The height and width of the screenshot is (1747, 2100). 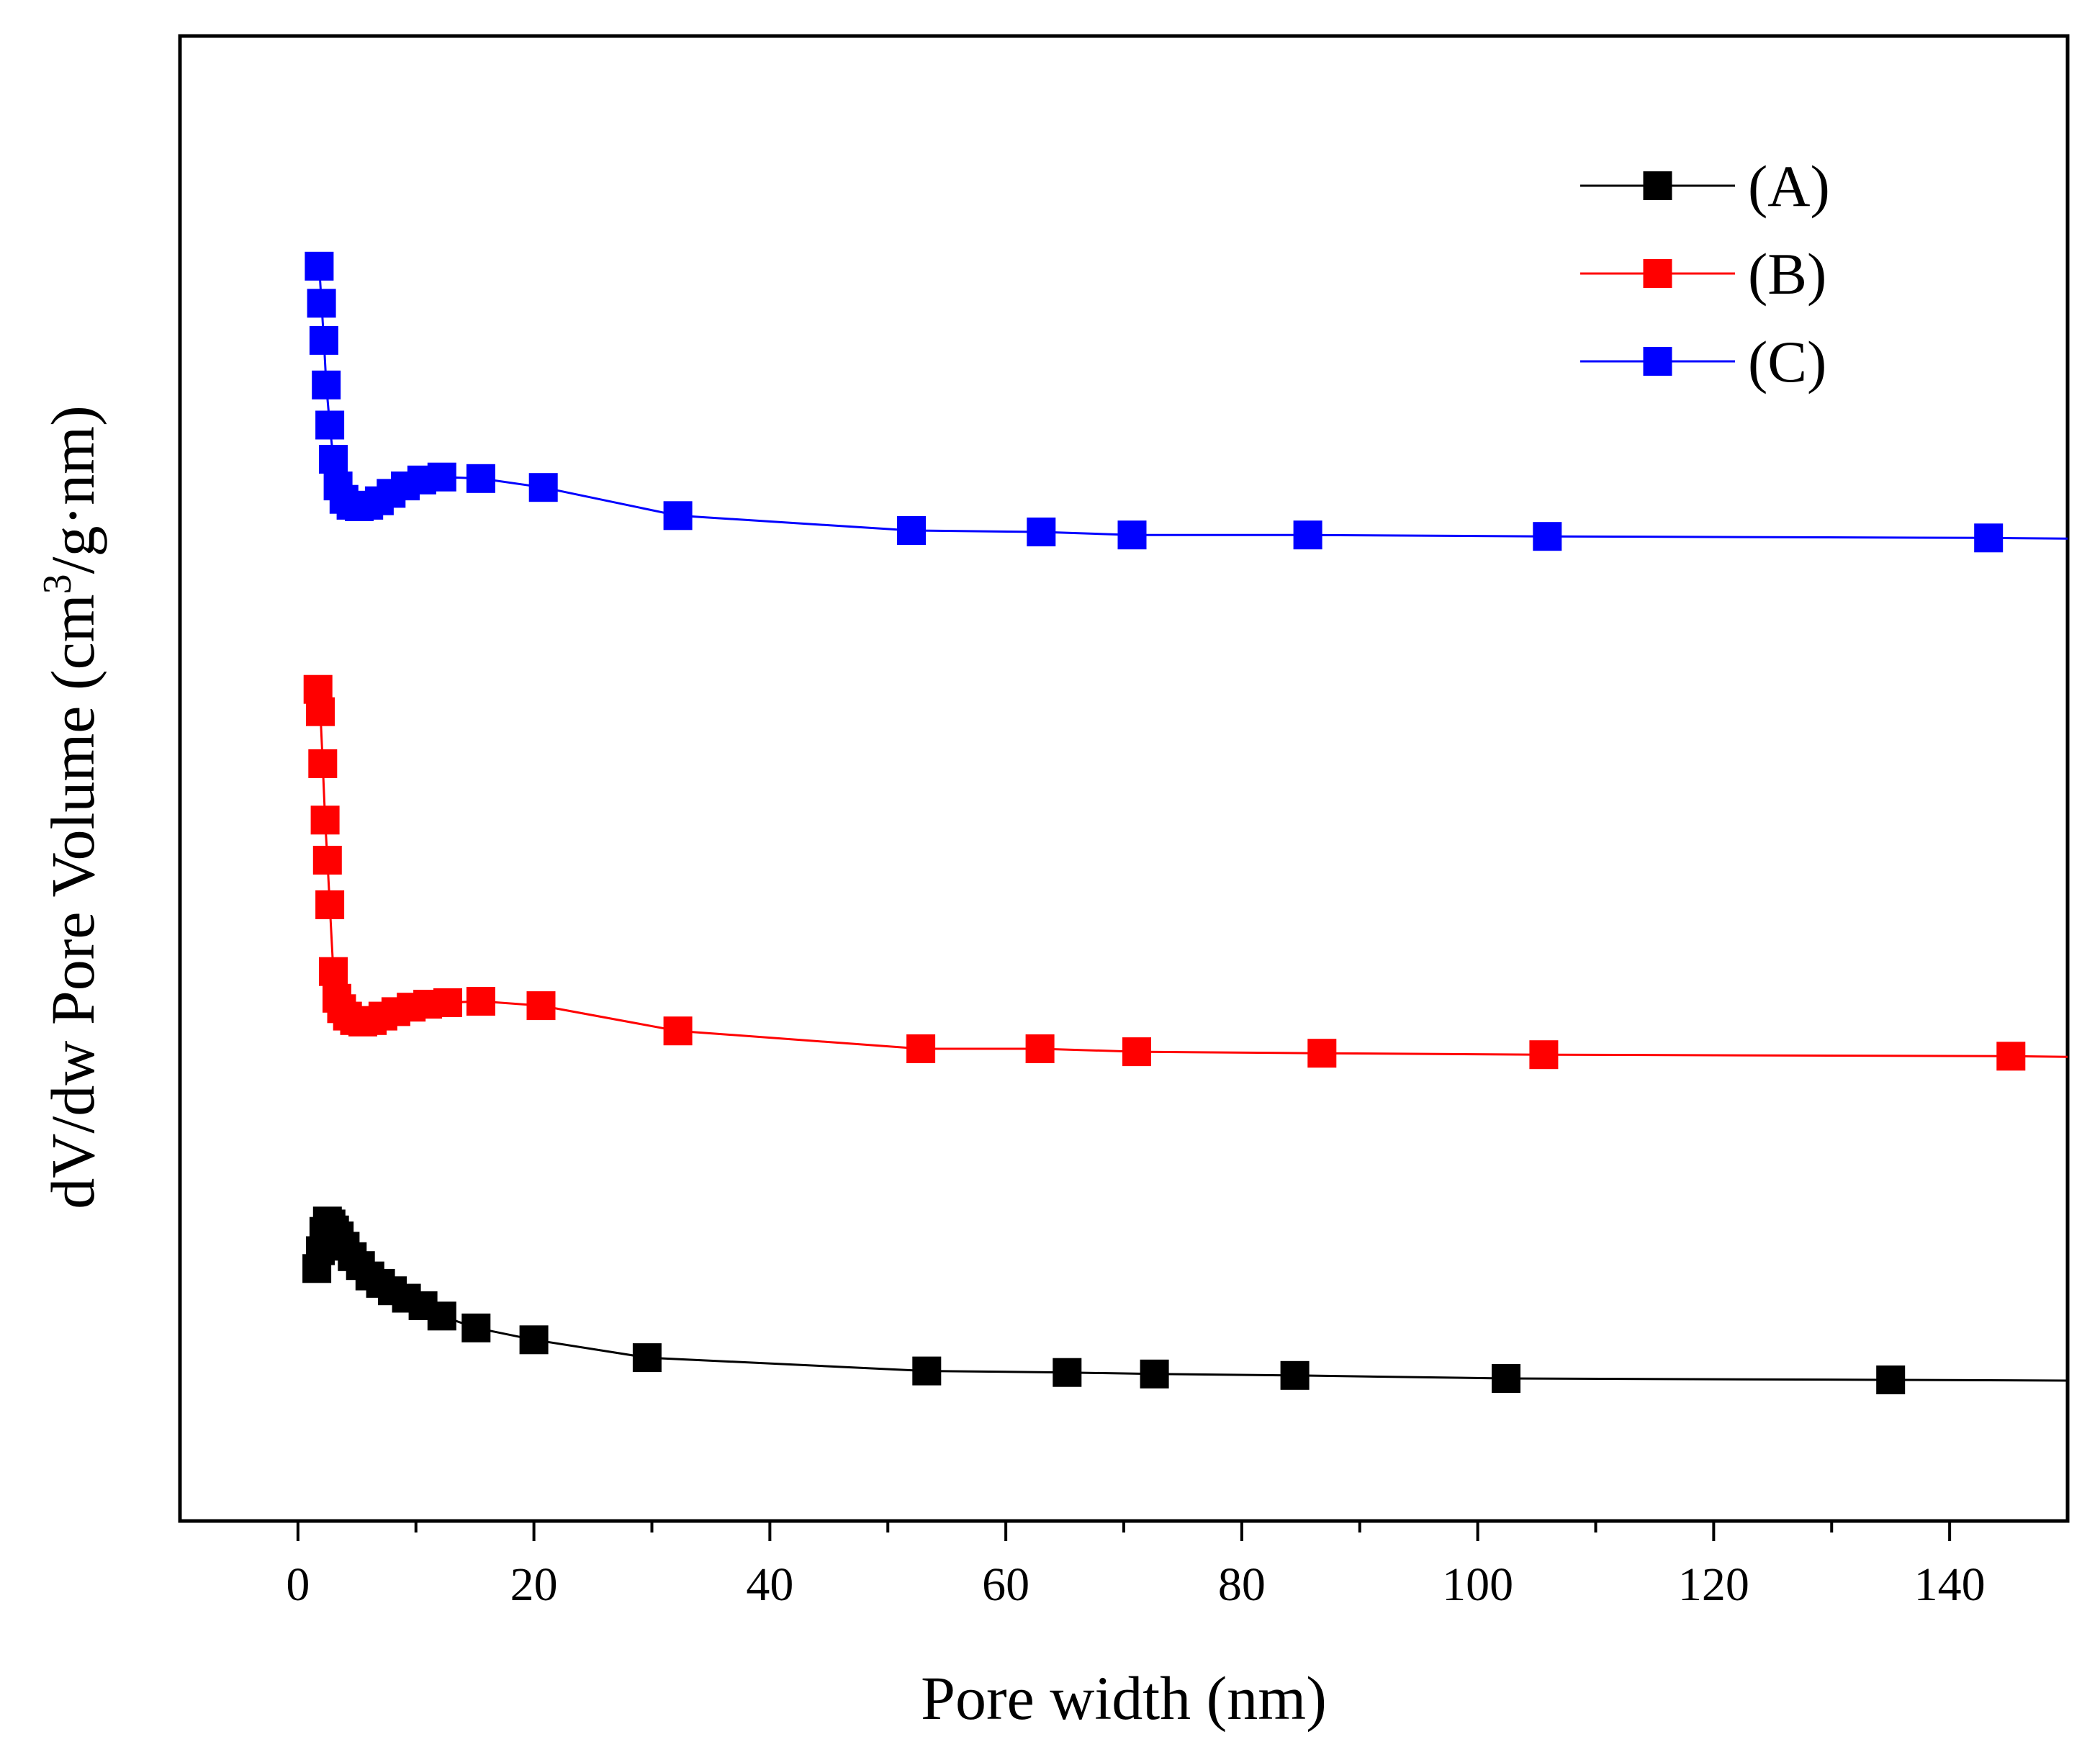 I want to click on x-tick-label: 80, so click(x=1242, y=1585).